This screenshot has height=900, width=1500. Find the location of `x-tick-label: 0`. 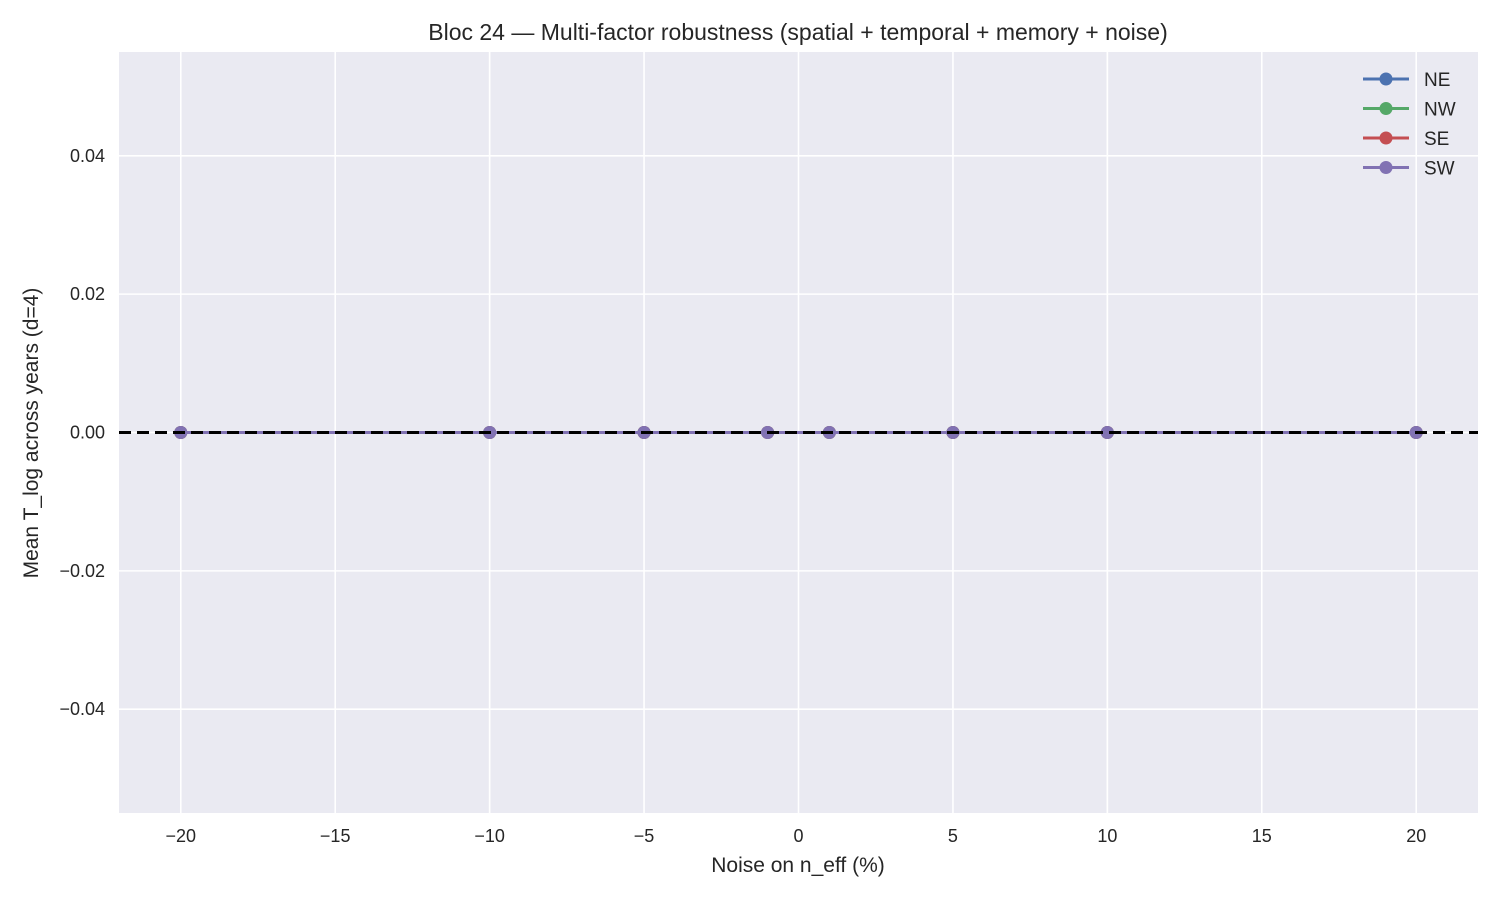

x-tick-label: 0 is located at coordinates (798, 836).